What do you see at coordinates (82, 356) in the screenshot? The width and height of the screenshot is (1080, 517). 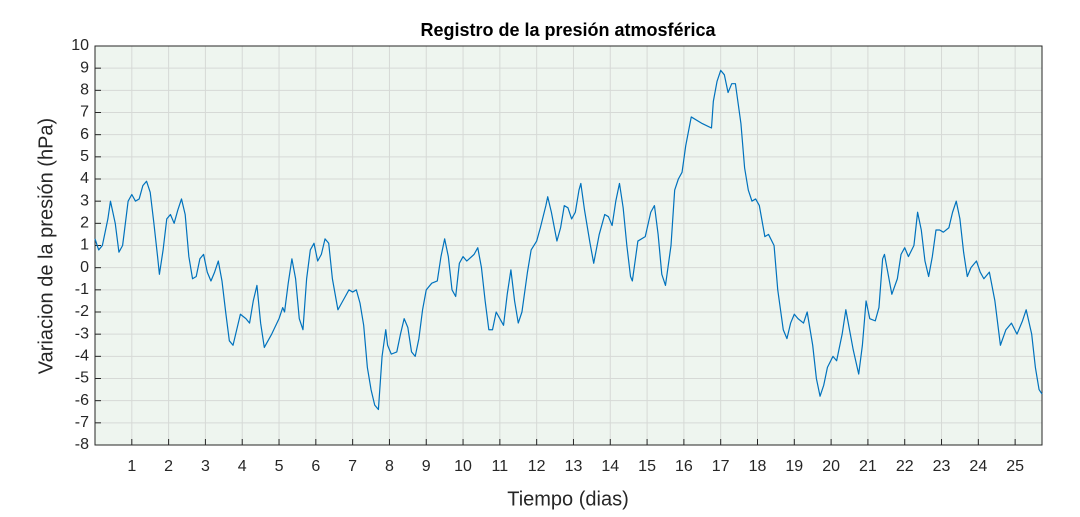 I see `y-tick-label: -4` at bounding box center [82, 356].